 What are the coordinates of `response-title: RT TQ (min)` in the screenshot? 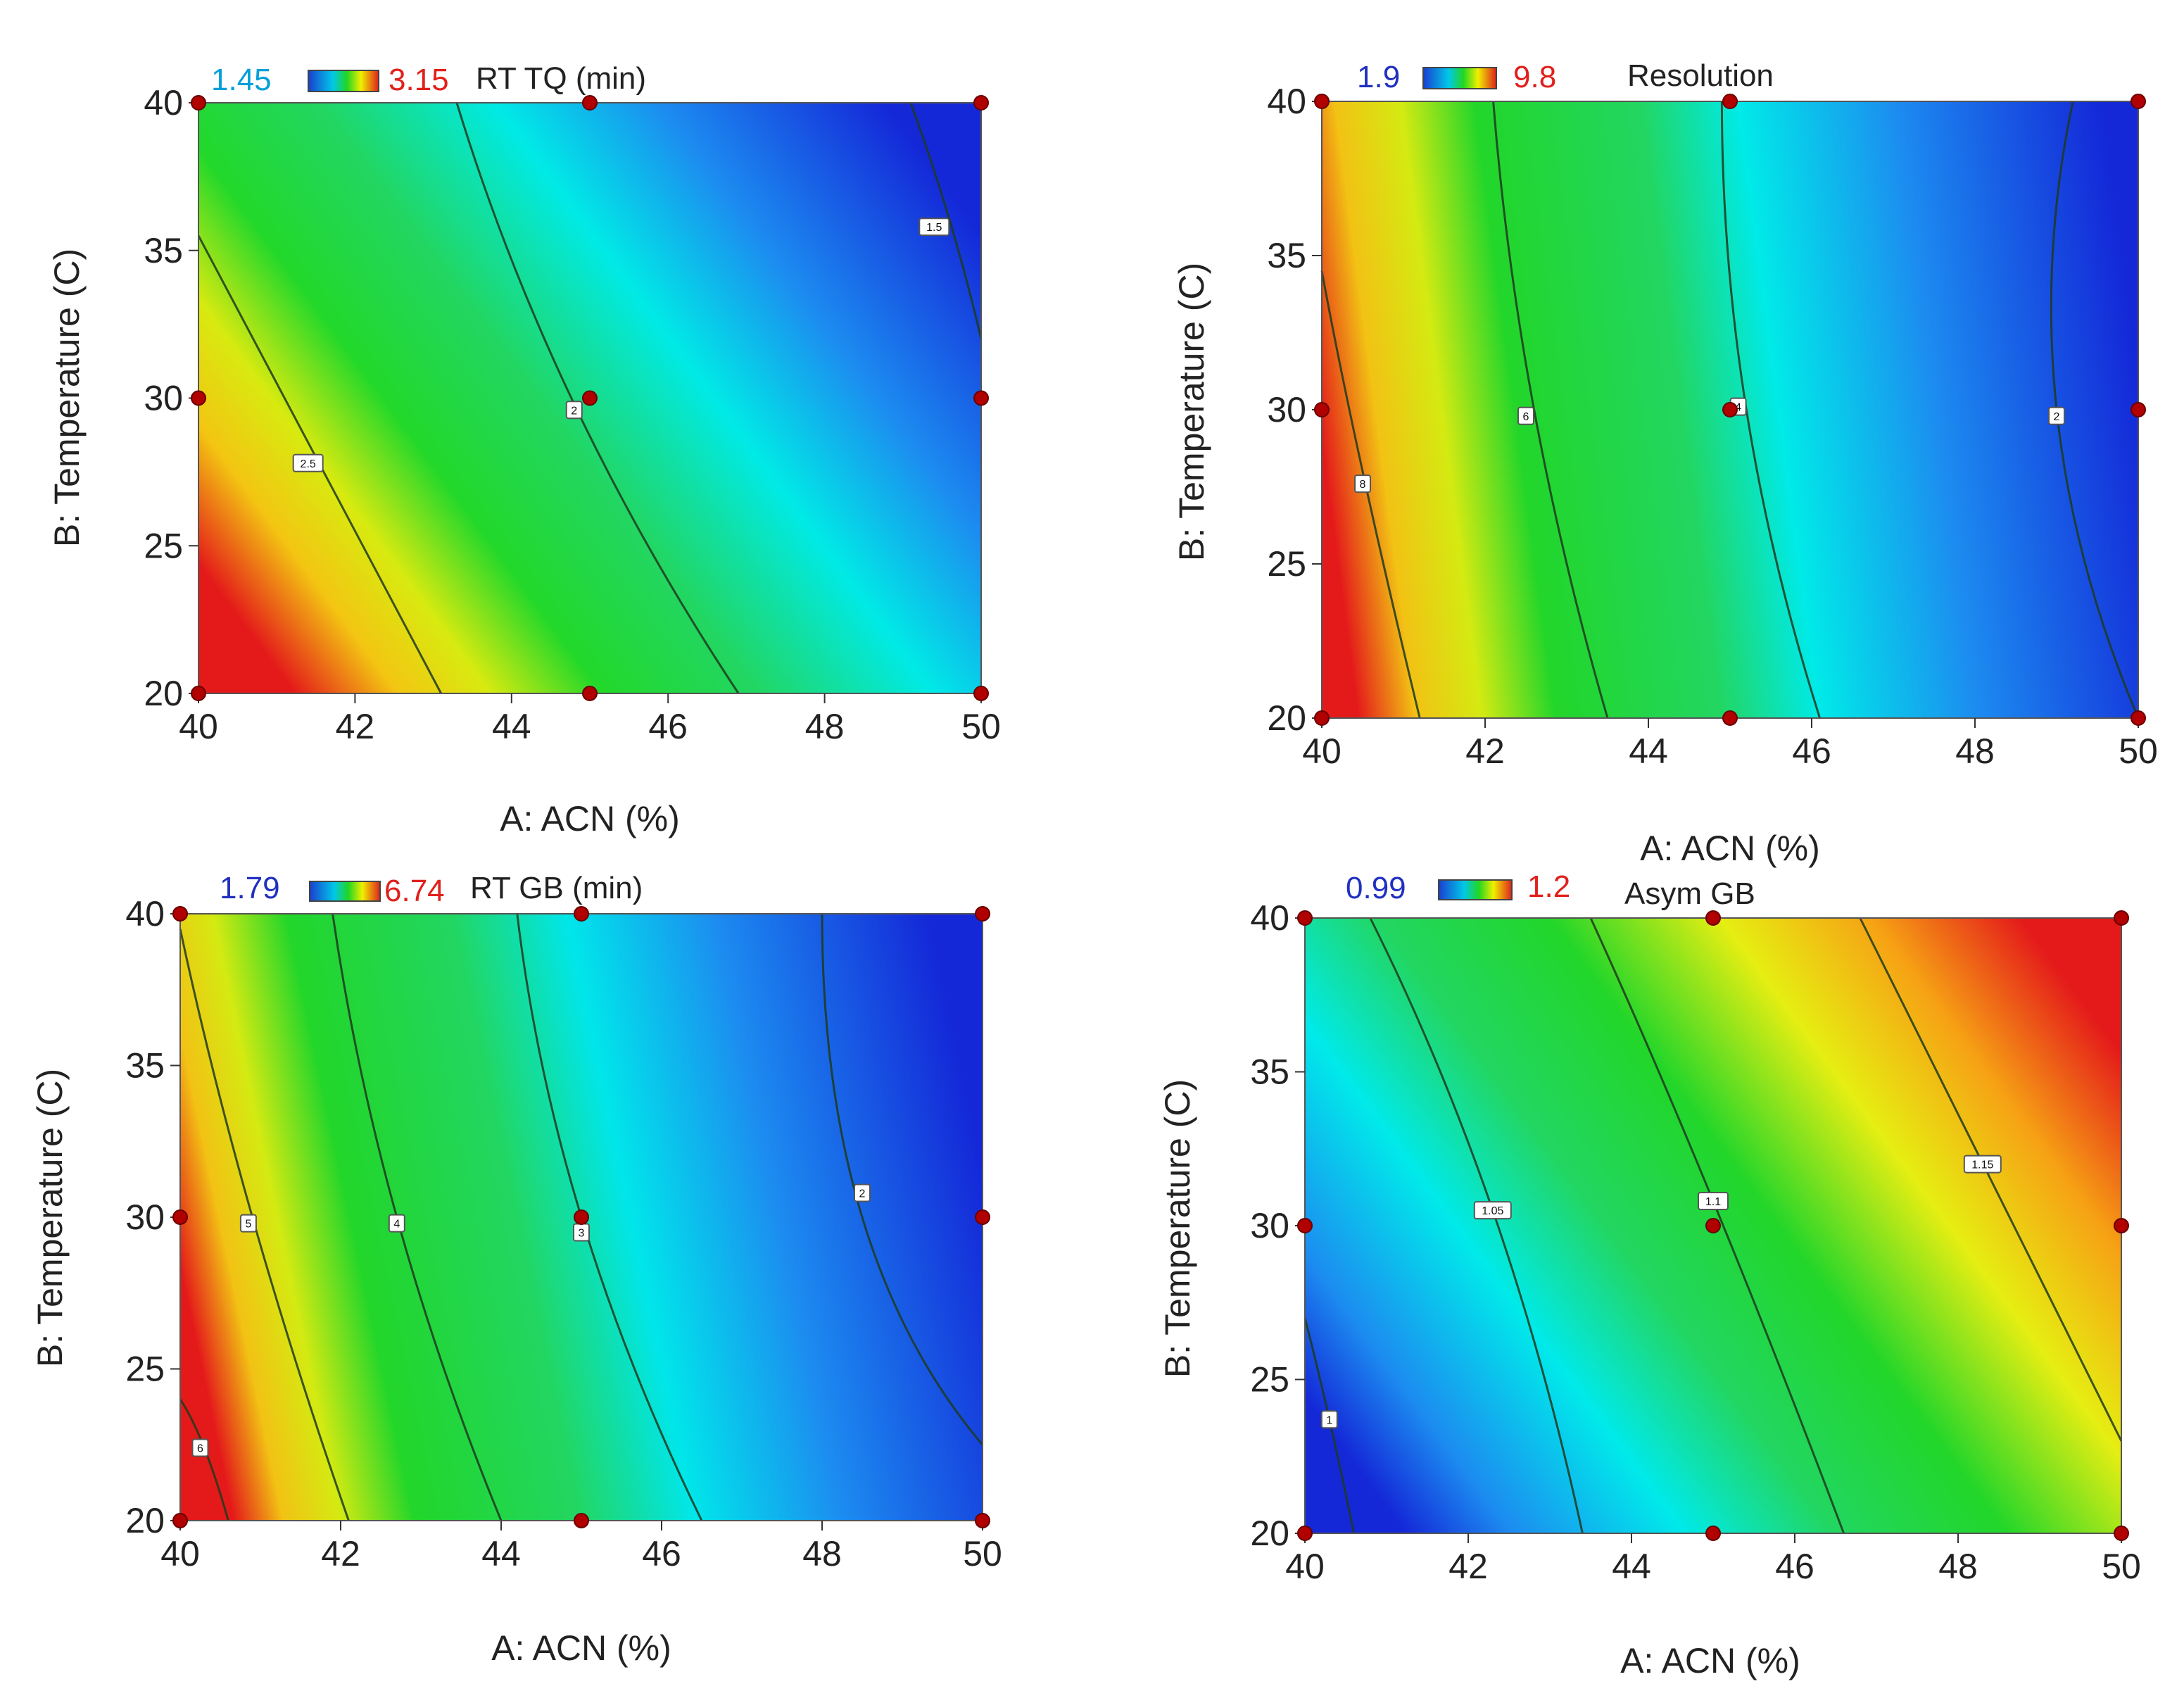 It's located at (561, 79).